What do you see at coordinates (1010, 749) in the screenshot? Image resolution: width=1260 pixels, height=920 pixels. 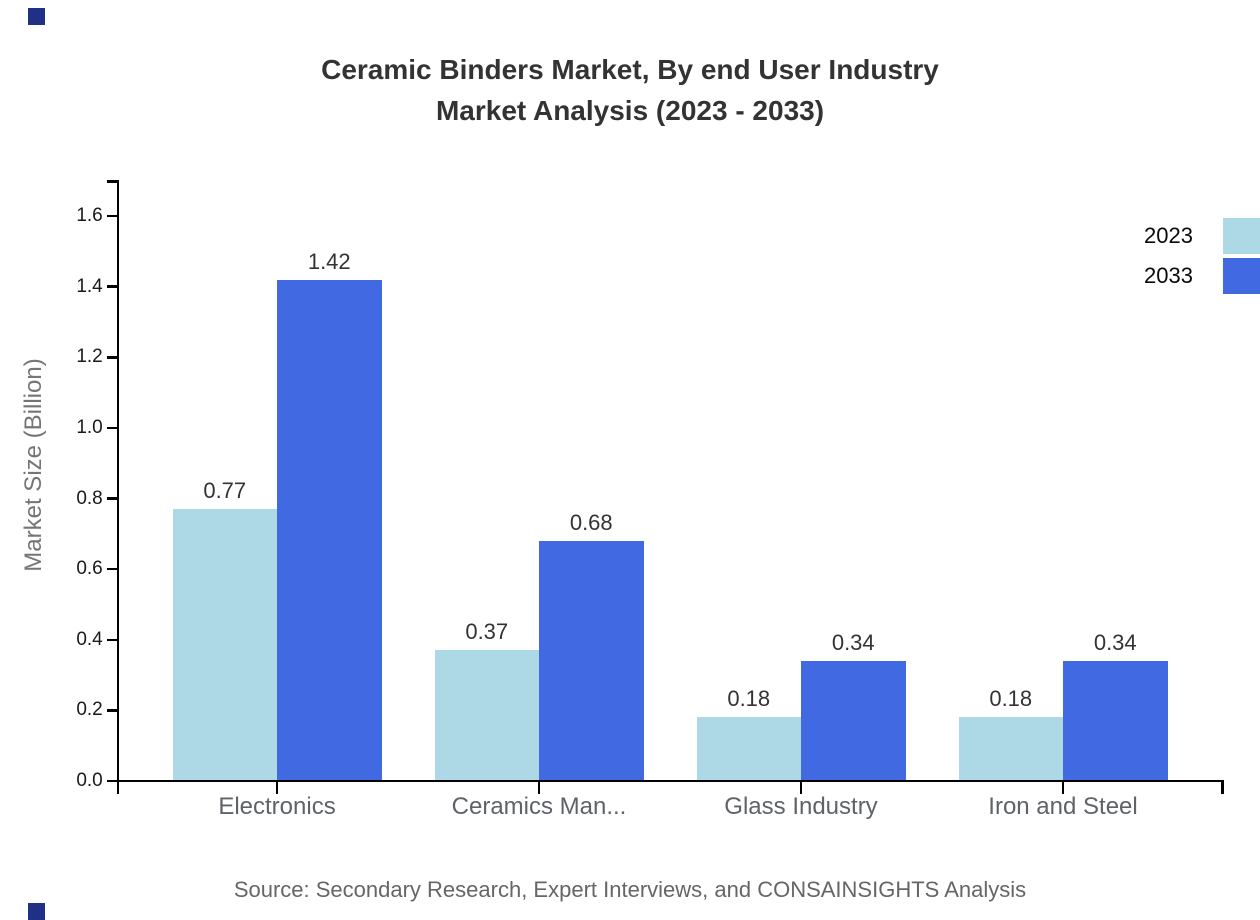 I see `bar-2023-iron-and-steel` at bounding box center [1010, 749].